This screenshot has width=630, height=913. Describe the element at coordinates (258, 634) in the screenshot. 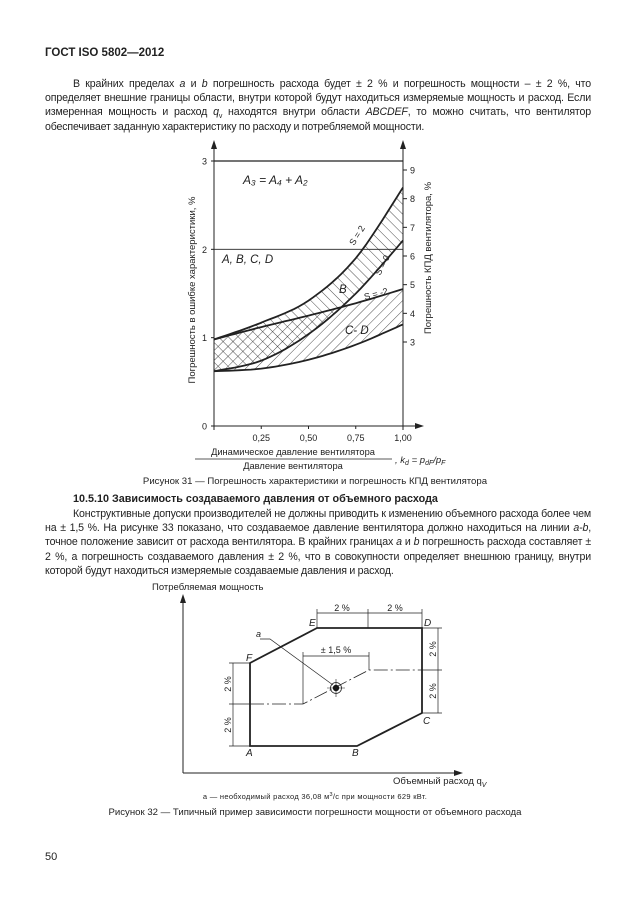

I see `marker-a-label: a` at that location.